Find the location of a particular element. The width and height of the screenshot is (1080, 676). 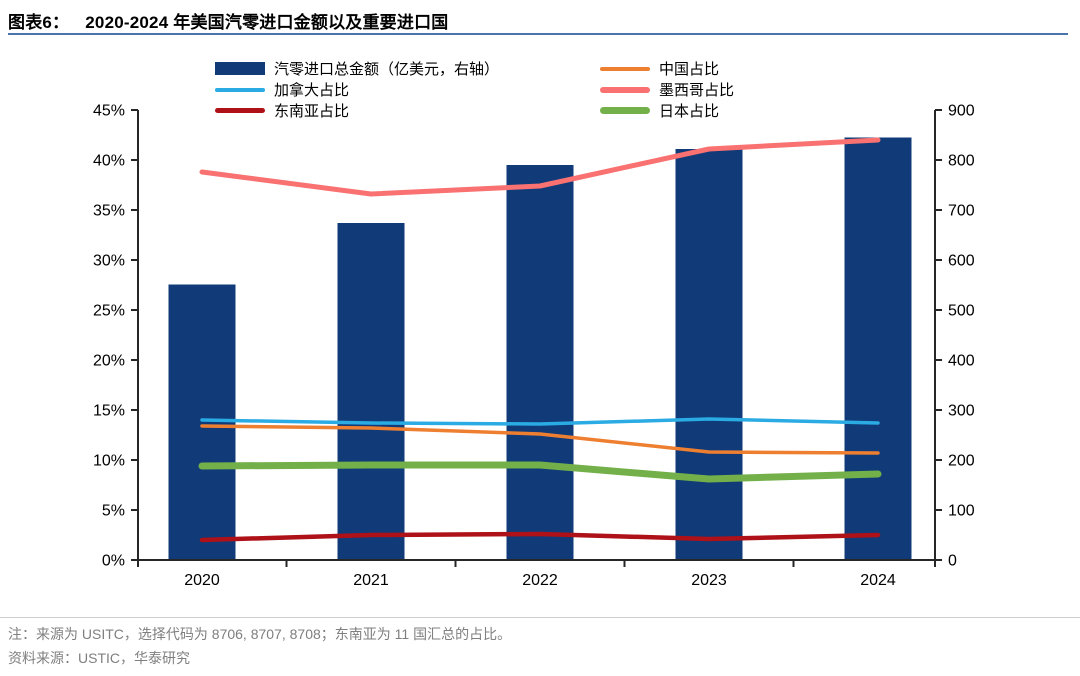

footer-divider is located at coordinates (540, 617).